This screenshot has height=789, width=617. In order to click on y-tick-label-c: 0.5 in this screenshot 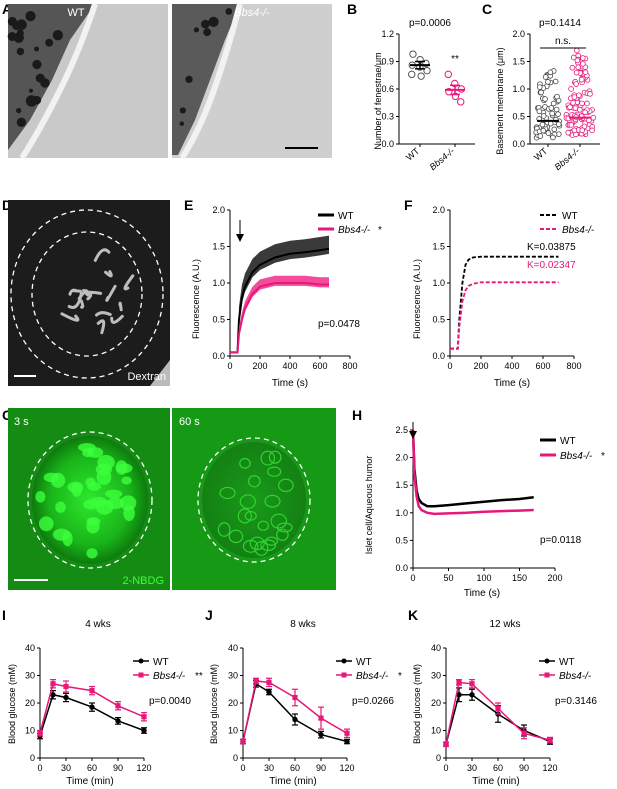, I will do `click(518, 117)`.